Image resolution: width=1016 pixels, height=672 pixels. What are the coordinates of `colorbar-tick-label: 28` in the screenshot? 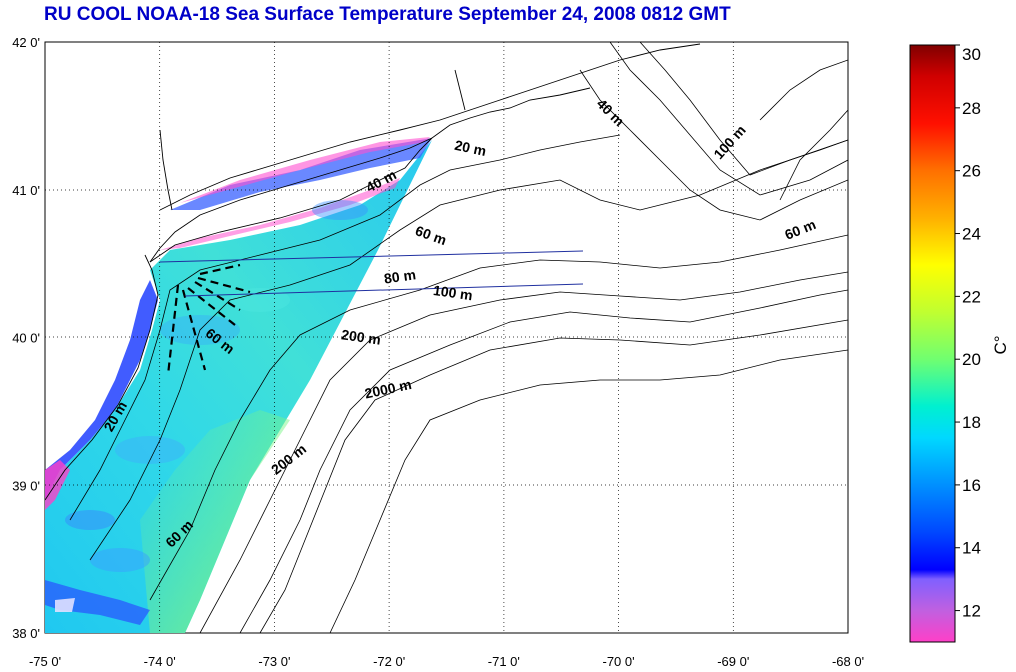 It's located at (971, 108).